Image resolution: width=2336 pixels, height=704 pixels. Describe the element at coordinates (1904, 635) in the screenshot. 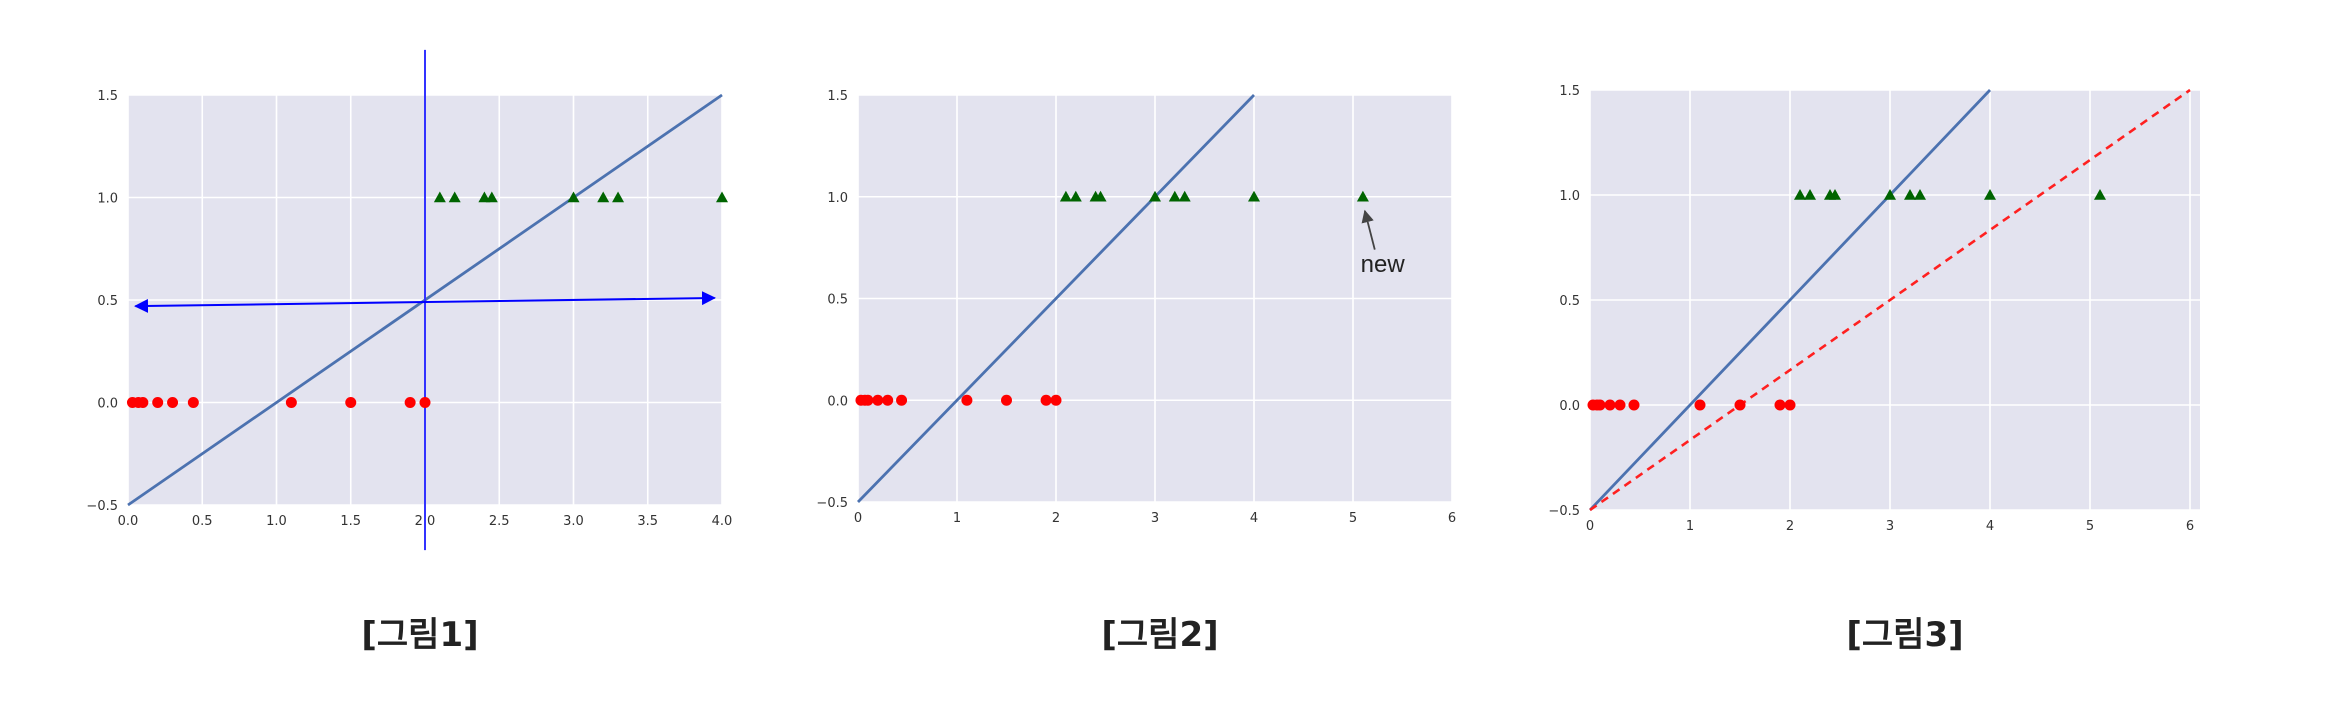

I see `figure-caption: [그림3]` at that location.